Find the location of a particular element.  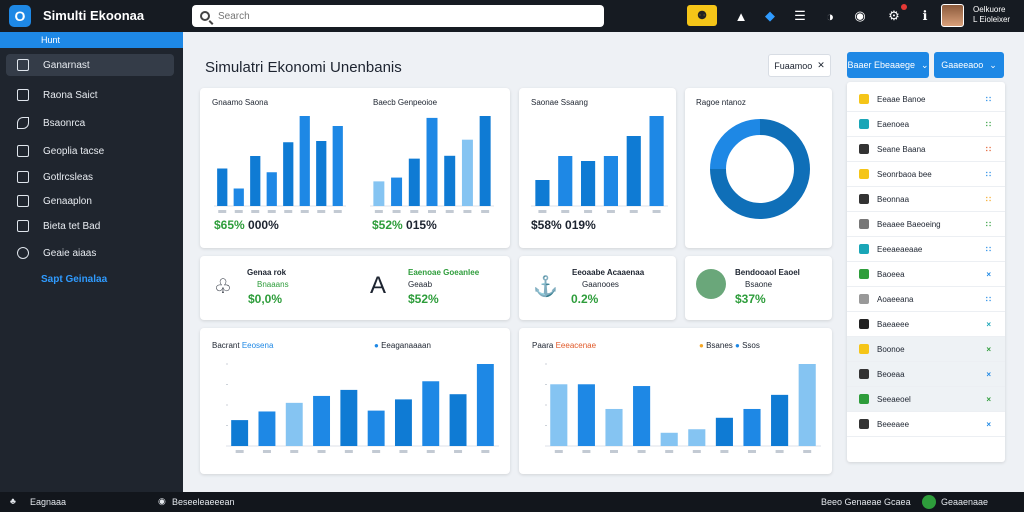

sidebar-item-general: Genaaplon is located at coordinates (90, 201).